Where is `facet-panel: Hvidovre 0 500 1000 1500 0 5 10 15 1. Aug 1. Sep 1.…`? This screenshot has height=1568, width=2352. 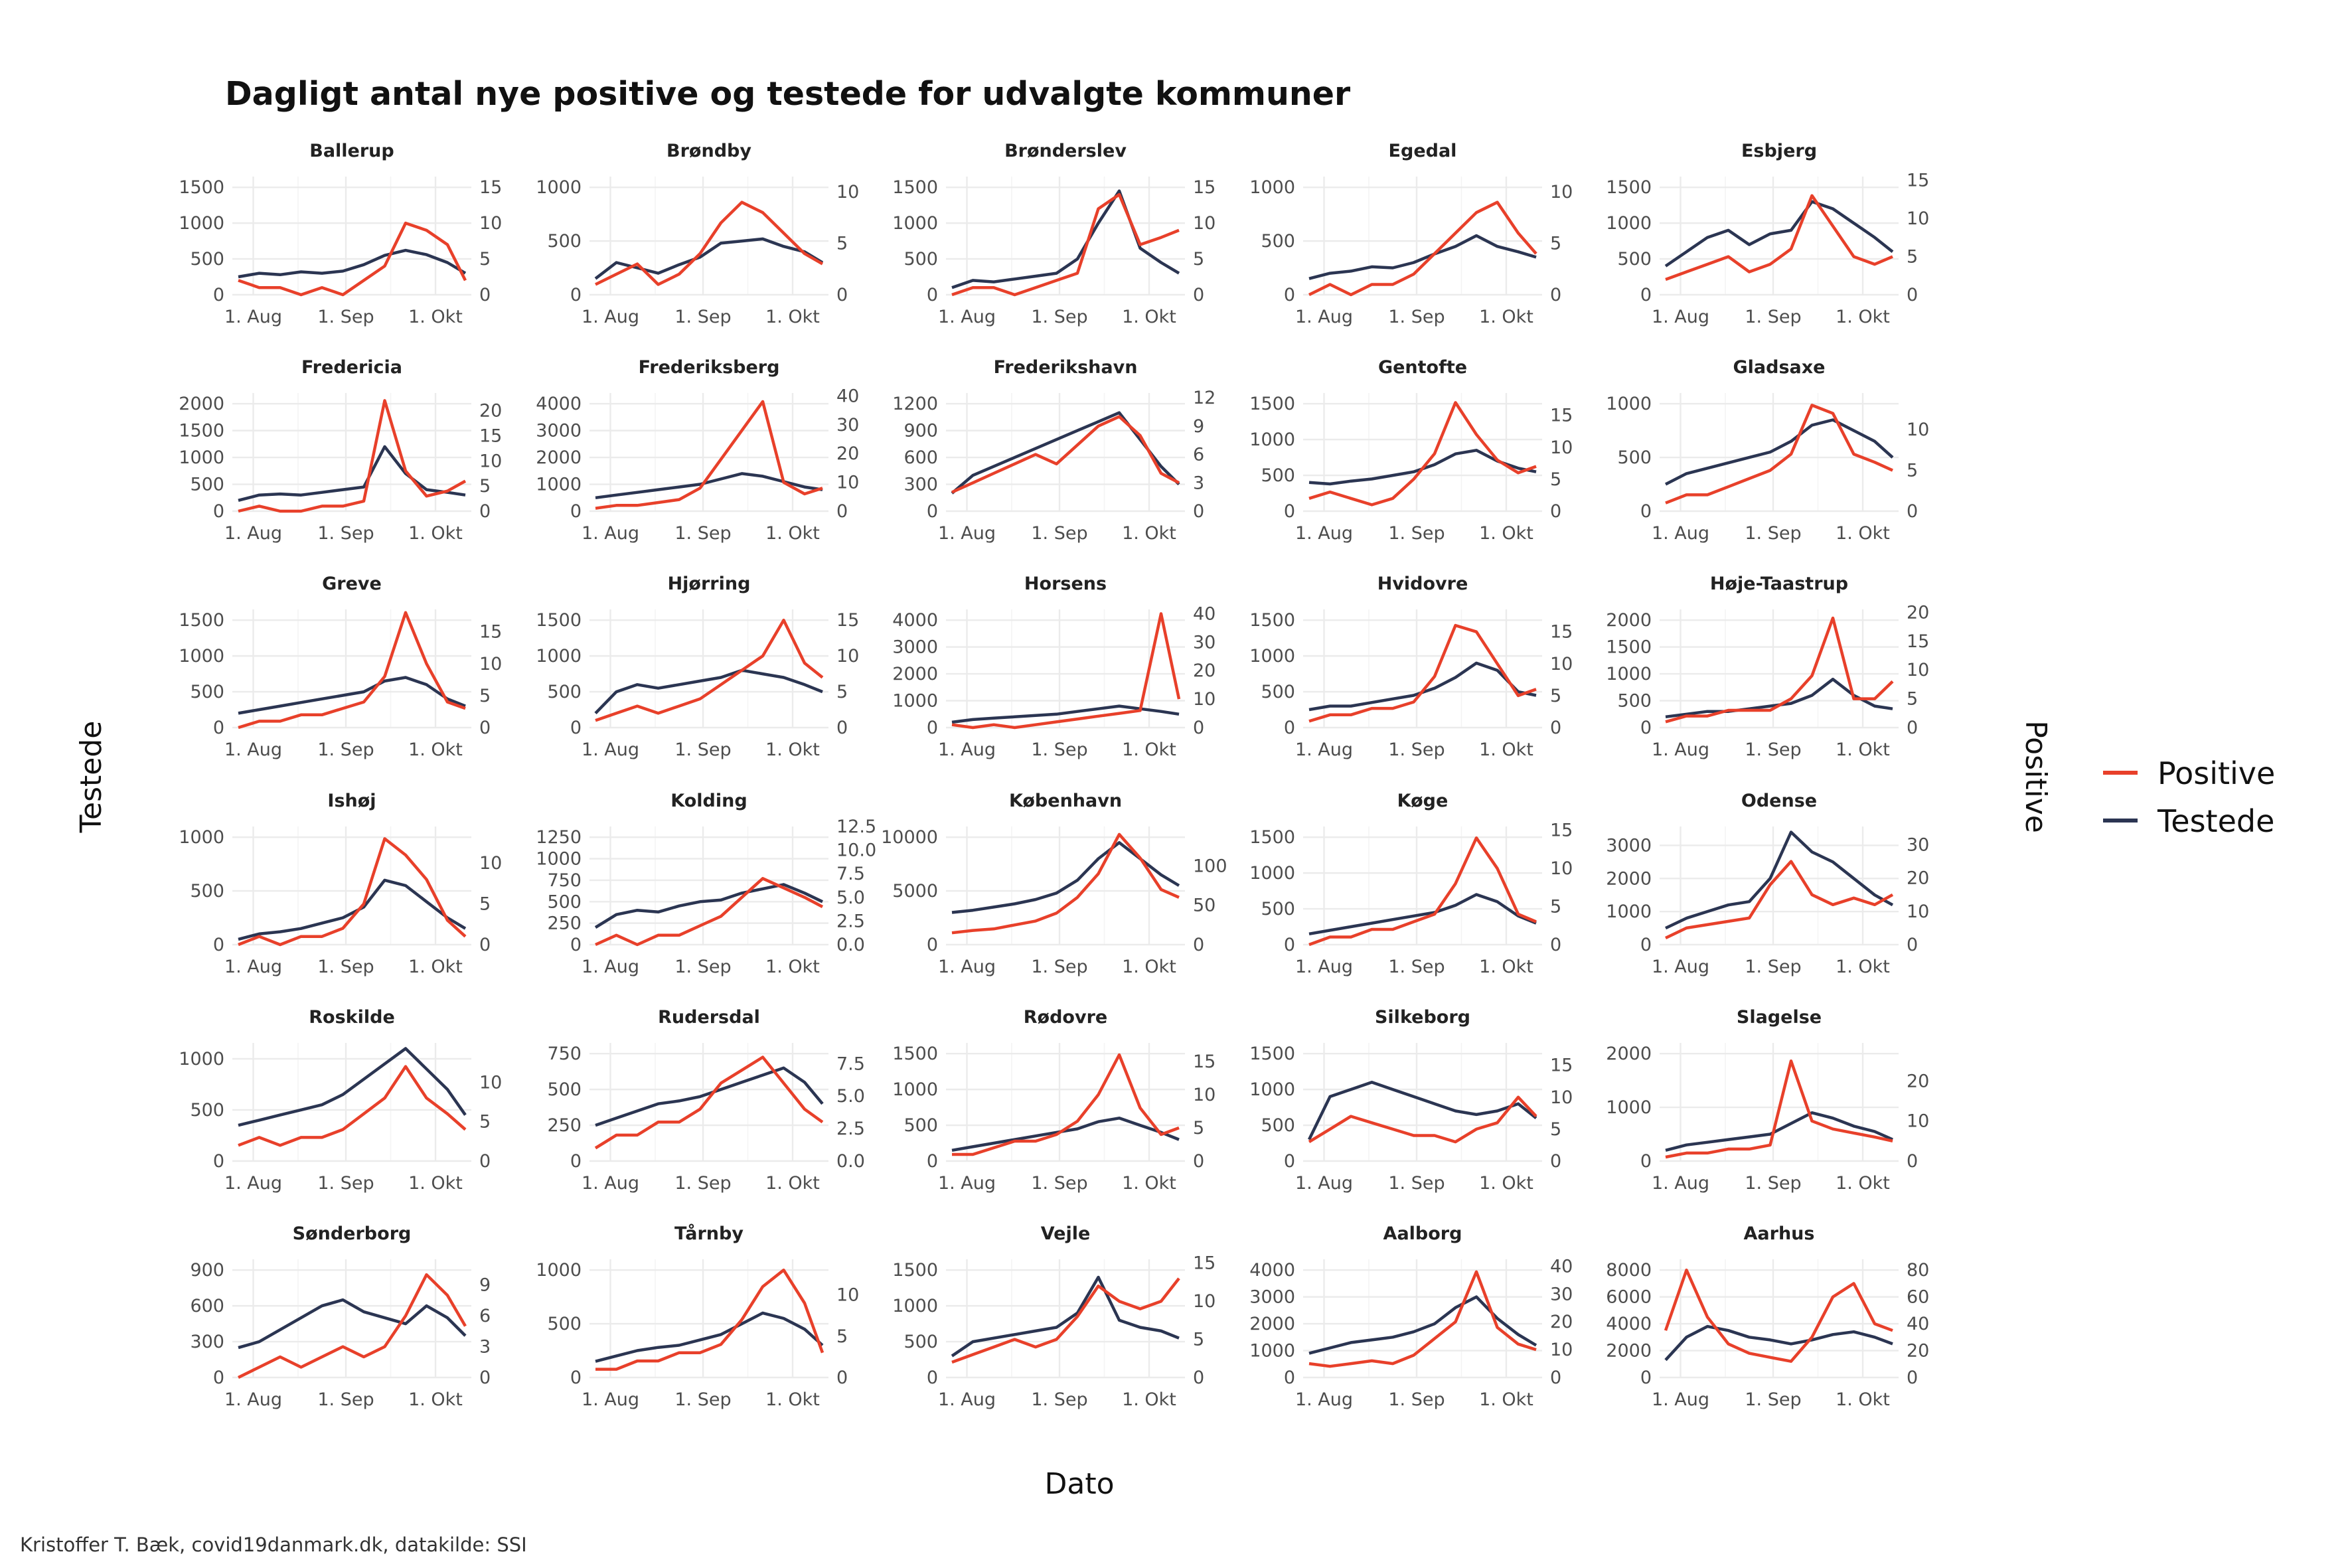 facet-panel: Hvidovre 0 500 1000 1500 0 5 10 15 1. Aug 1. Sep 1.… is located at coordinates (1411, 667).